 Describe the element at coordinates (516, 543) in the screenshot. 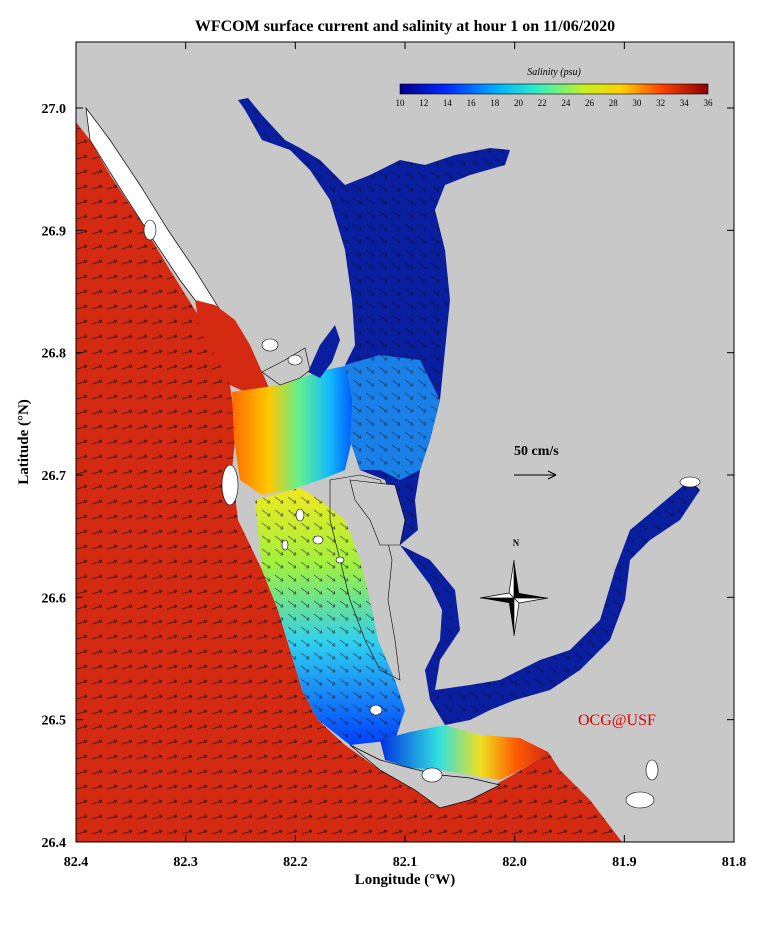

I see `compass-north-label: N` at that location.